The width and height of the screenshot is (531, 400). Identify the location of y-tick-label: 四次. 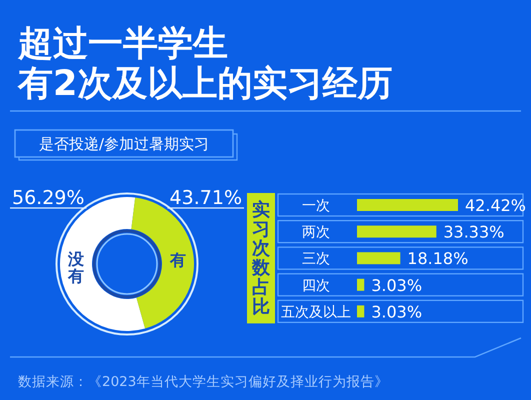
(316, 286).